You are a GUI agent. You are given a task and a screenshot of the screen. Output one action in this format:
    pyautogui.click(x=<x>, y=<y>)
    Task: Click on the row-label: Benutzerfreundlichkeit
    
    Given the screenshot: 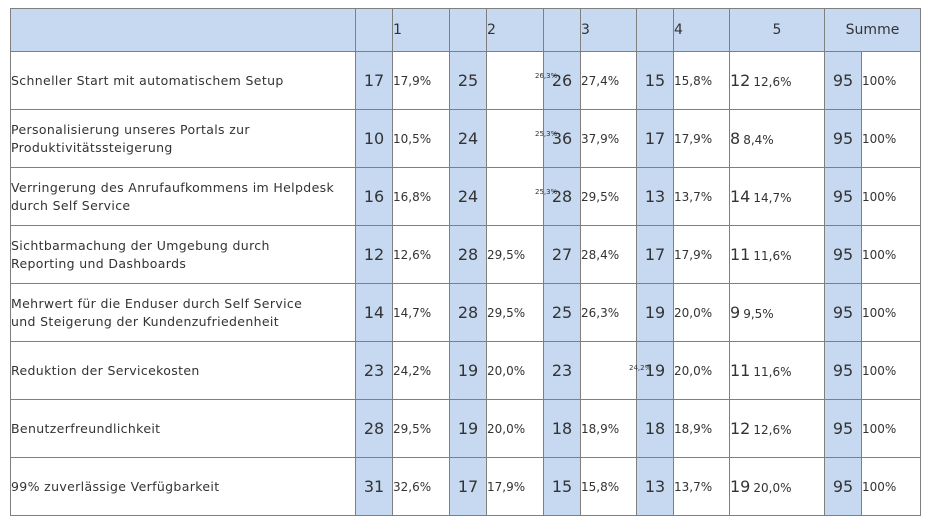 What is the action you would take?
    pyautogui.click(x=183, y=428)
    